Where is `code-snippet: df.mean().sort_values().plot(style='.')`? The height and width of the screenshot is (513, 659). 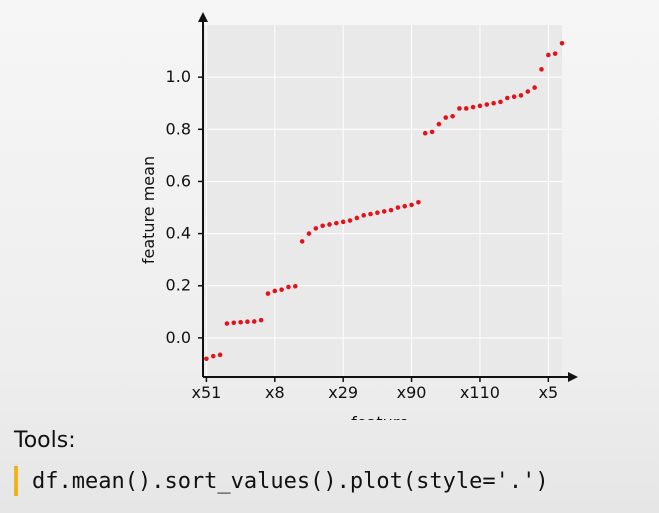 code-snippet: df.mean().sort_values().plot(style='.') is located at coordinates (281, 481).